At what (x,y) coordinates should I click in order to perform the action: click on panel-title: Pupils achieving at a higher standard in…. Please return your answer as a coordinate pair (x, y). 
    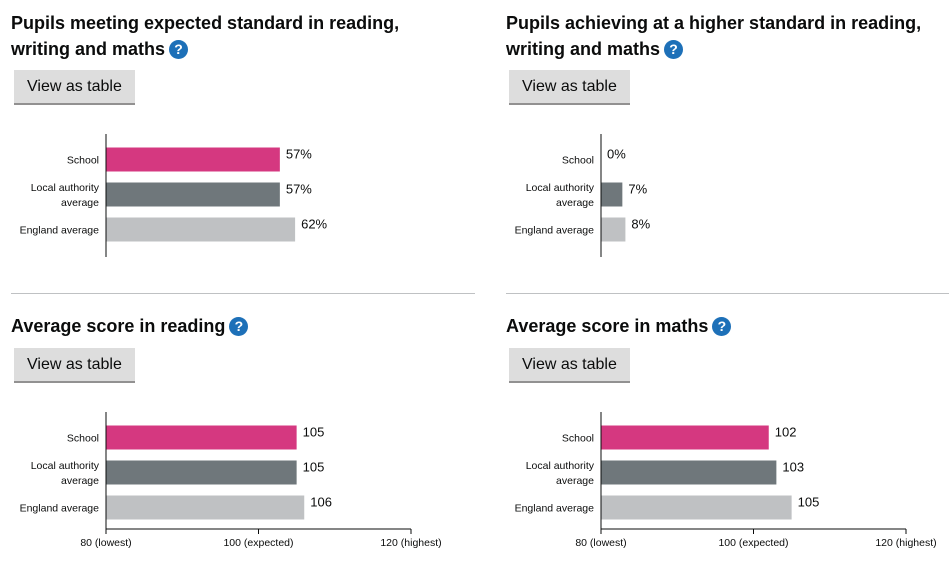
    Looking at the image, I should click on (726, 36).